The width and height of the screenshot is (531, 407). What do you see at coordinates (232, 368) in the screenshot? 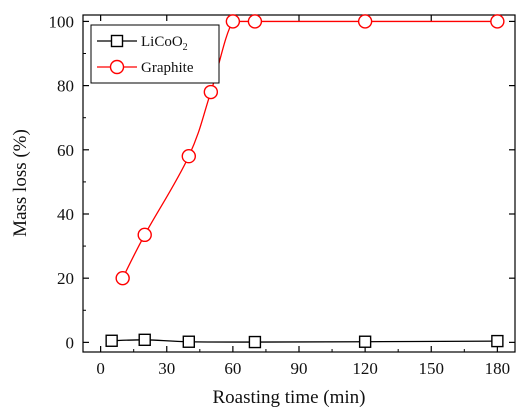
I see `x-tick-label: 60` at bounding box center [232, 368].